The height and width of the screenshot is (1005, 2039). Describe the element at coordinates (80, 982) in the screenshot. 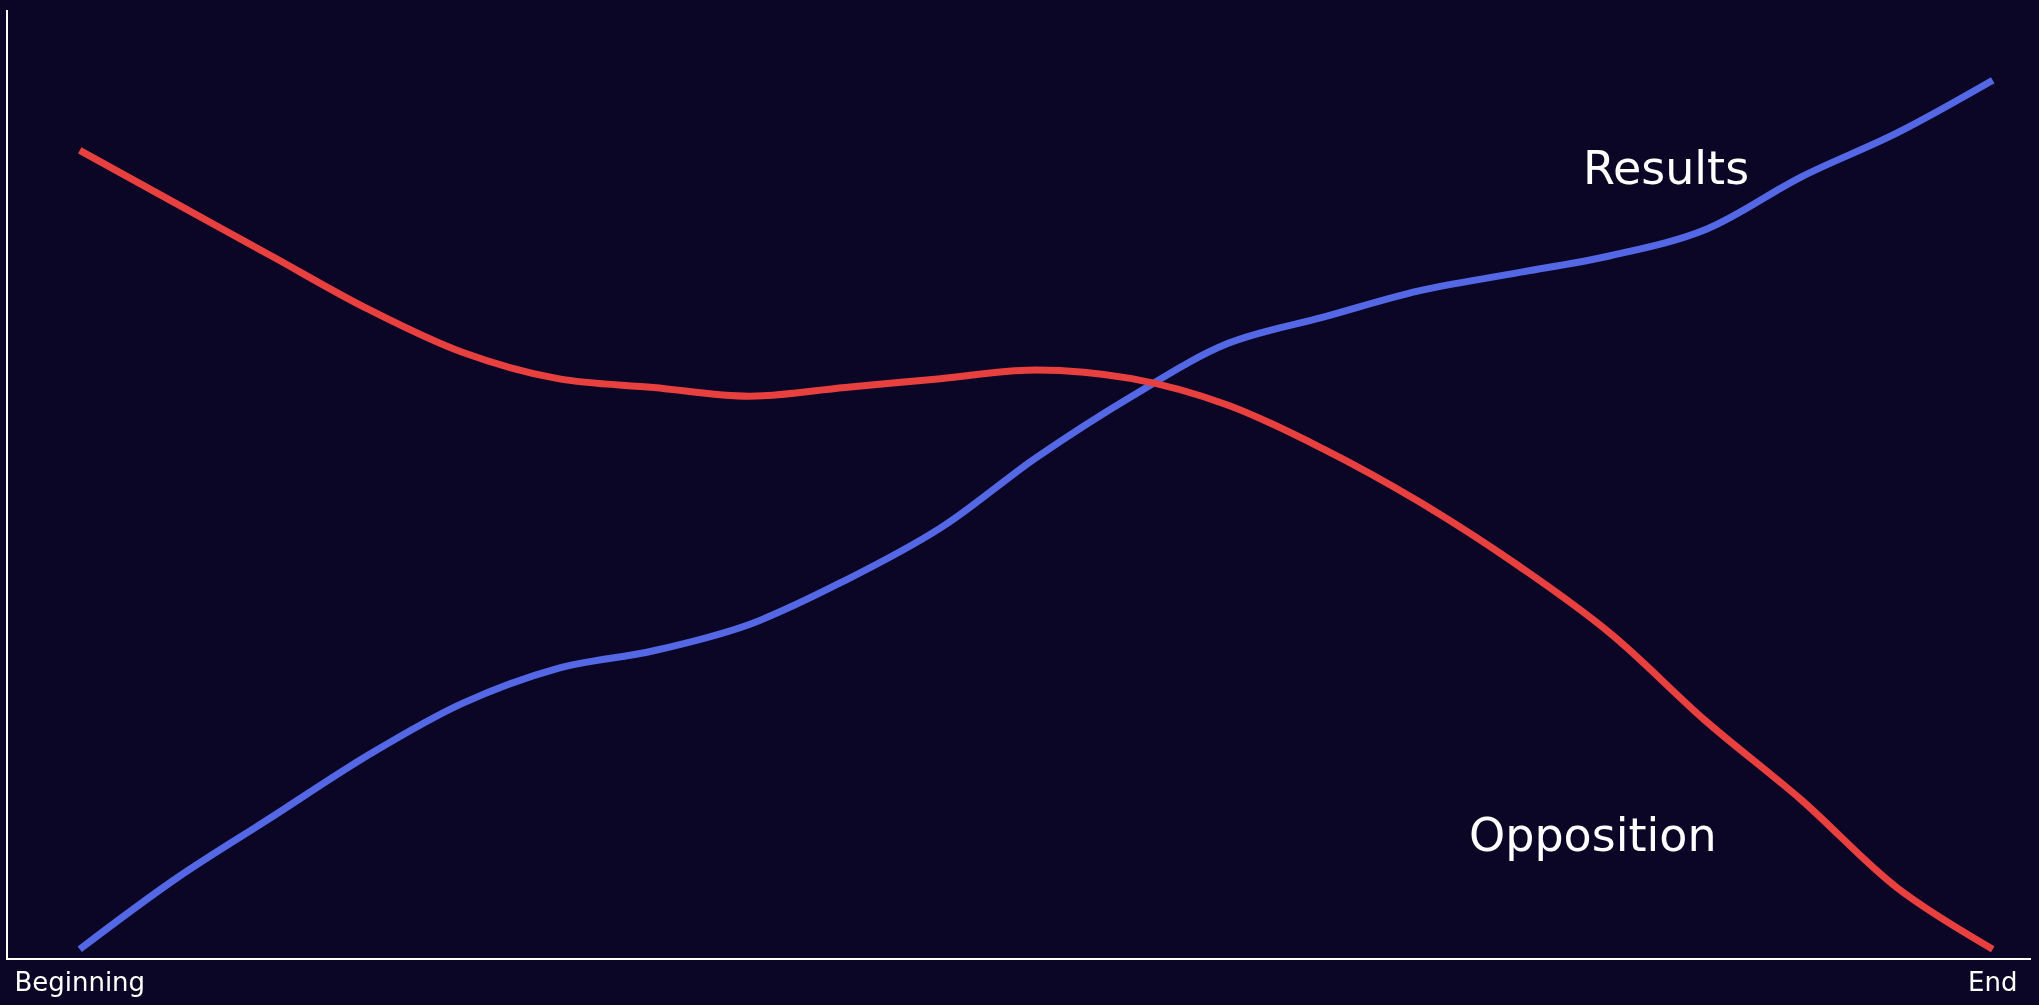

I see `x-tick-label: Beginning` at that location.